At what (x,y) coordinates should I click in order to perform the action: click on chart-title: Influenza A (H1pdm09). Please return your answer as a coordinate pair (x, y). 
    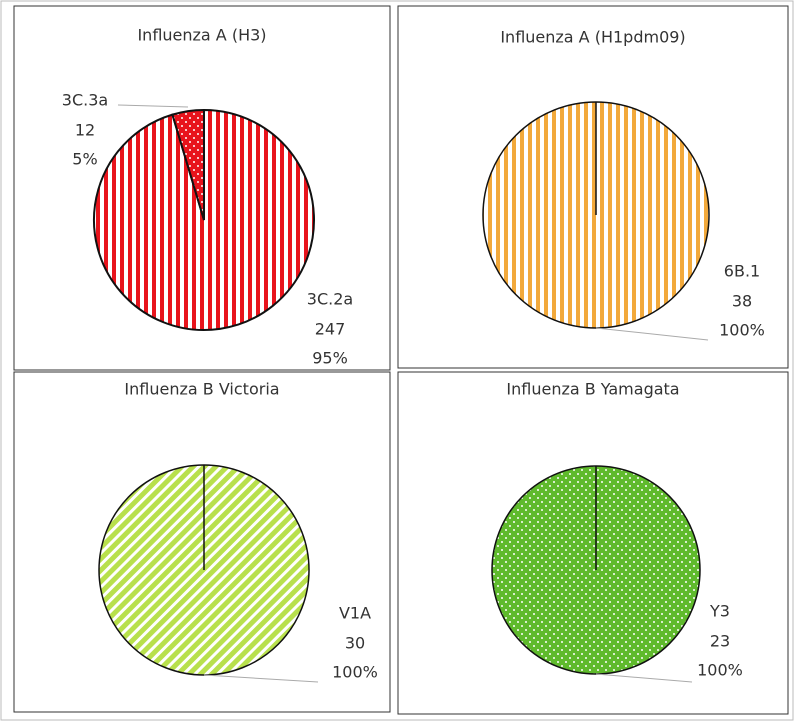
    Looking at the image, I should click on (592, 37).